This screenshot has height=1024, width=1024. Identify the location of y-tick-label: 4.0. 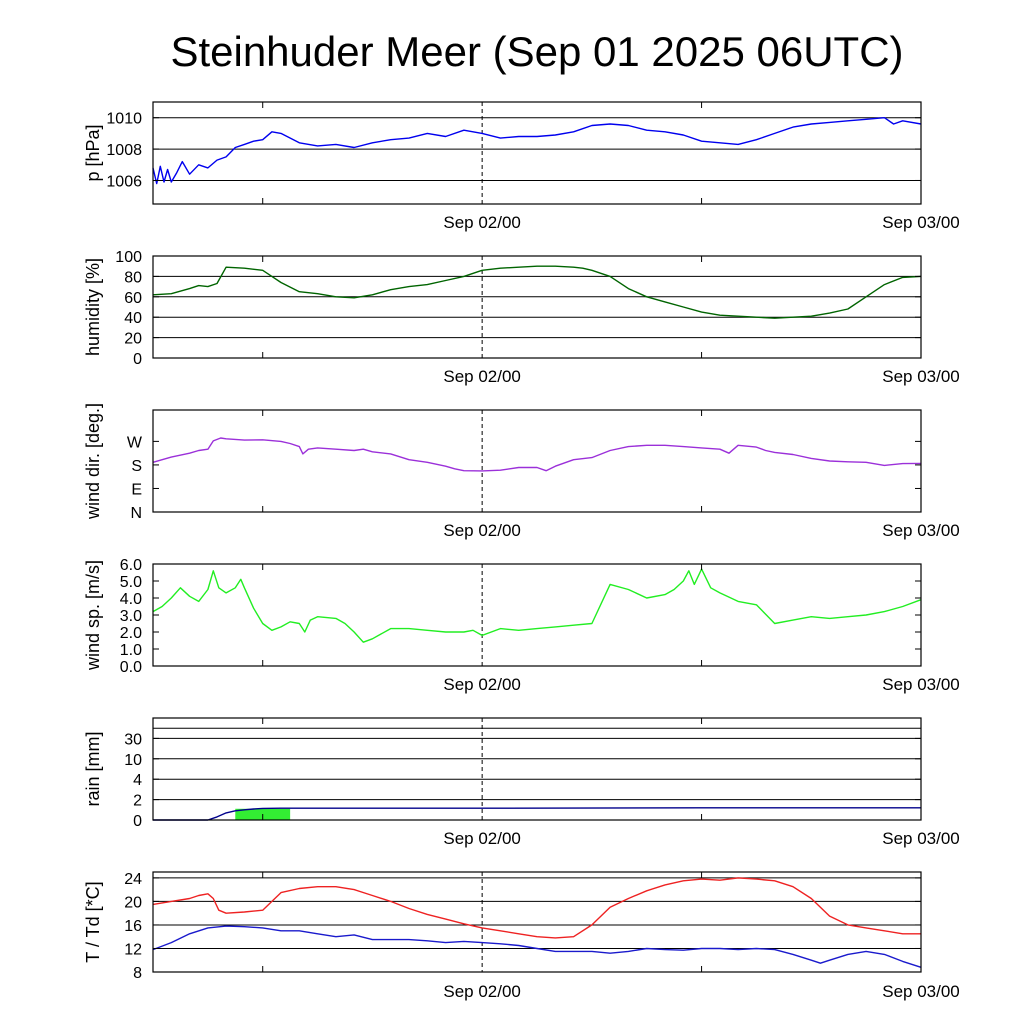
(131, 599).